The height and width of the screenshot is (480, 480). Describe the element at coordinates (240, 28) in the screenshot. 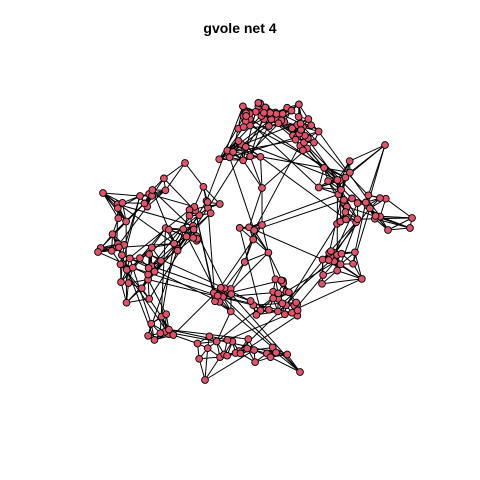

I see `plot-title: gvole net 4` at that location.